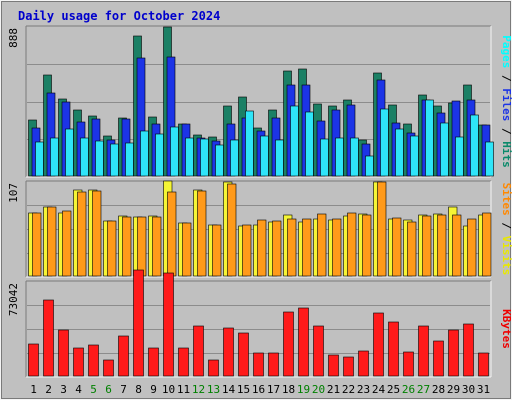 Image resolution: width=512 pixels, height=405 pixels. Describe the element at coordinates (453, 389) in the screenshot. I see `day-label: 29` at that location.